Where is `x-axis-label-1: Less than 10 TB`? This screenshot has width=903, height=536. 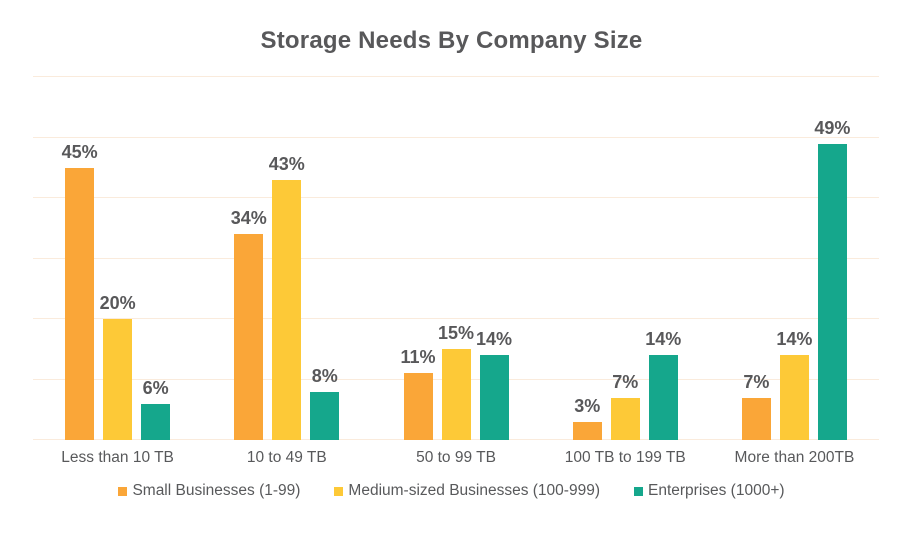 x-axis-label-1: Less than 10 TB is located at coordinates (117, 457).